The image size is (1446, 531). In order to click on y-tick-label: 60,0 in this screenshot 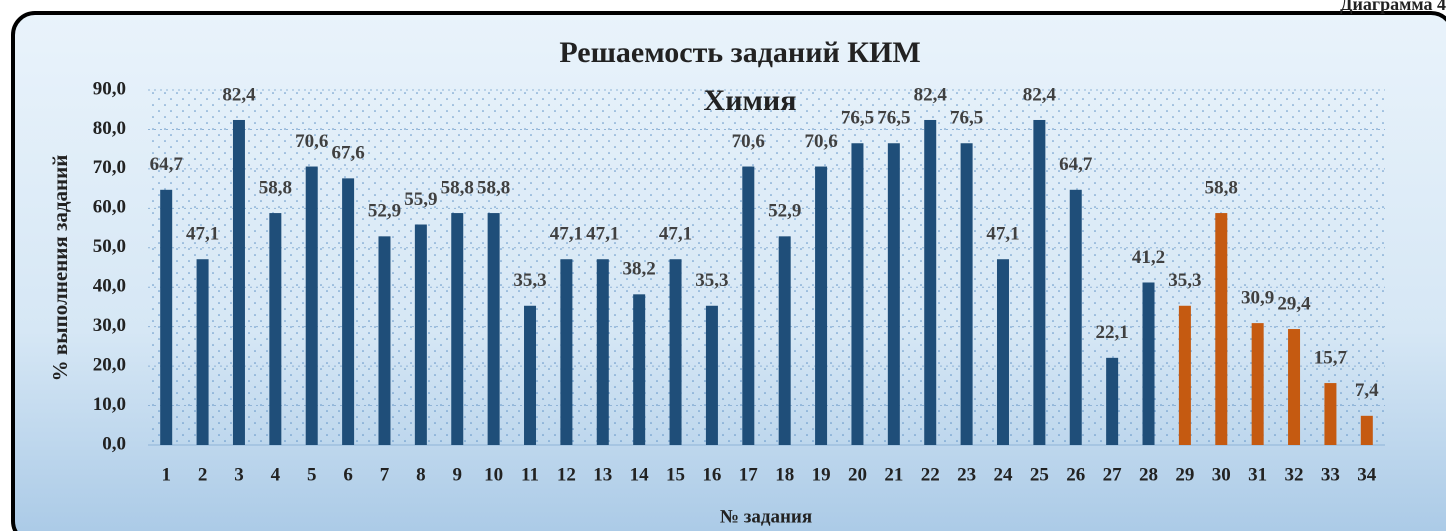, I will do `click(109, 207)`.